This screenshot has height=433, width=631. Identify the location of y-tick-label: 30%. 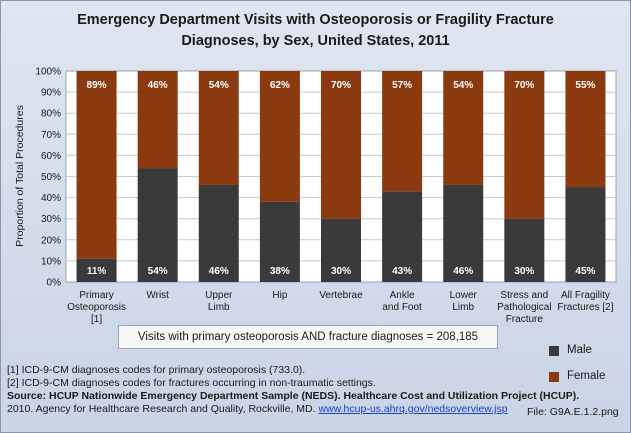
(51, 219).